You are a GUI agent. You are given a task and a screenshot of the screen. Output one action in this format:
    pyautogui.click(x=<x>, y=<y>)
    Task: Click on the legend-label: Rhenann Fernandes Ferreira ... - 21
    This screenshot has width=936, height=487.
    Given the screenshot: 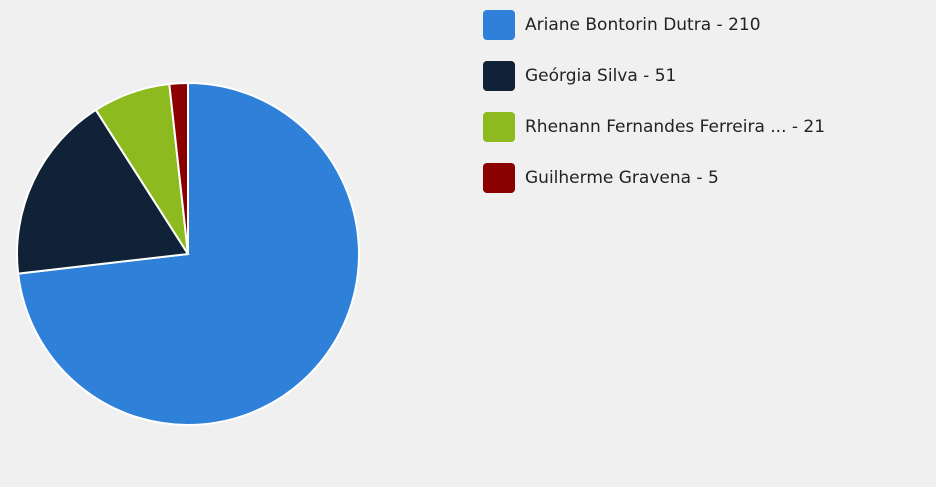 What is the action you would take?
    pyautogui.click(x=675, y=127)
    